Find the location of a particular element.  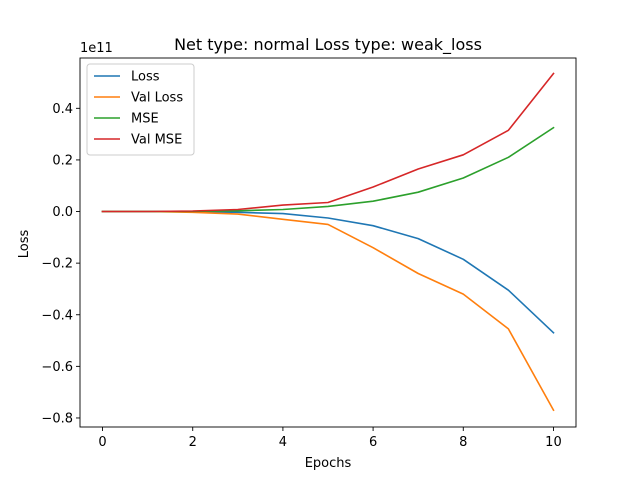

x-tick-label: 10 is located at coordinates (553, 442).